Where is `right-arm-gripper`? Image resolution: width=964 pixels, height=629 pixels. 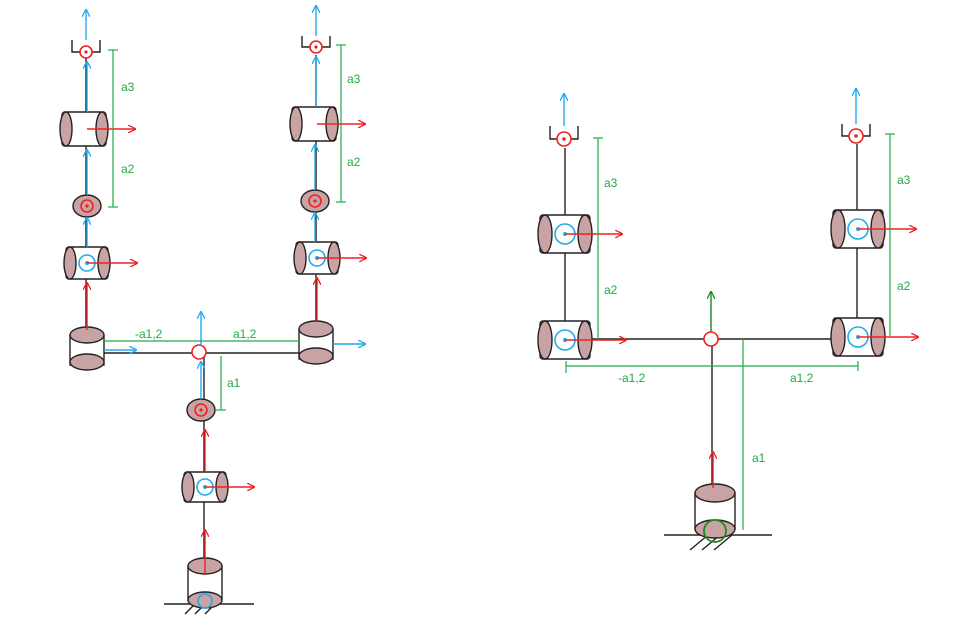
right-arm-gripper is located at coordinates (316, 45).